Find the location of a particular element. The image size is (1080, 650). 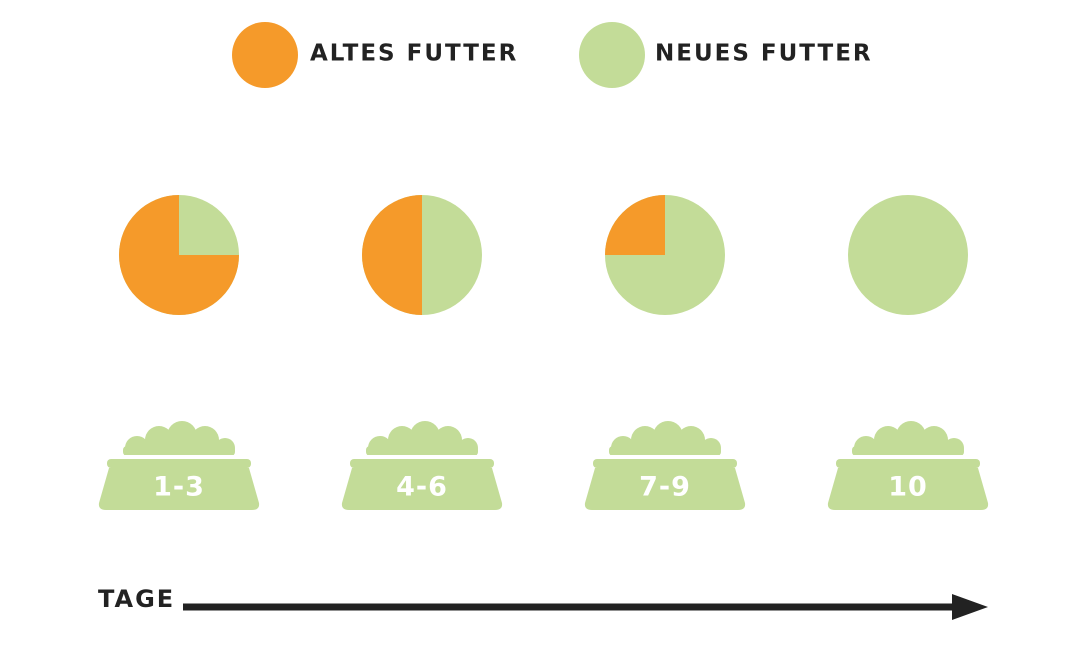

legend: ALTES FUTTER NEUES FUTTER is located at coordinates (552, 55).